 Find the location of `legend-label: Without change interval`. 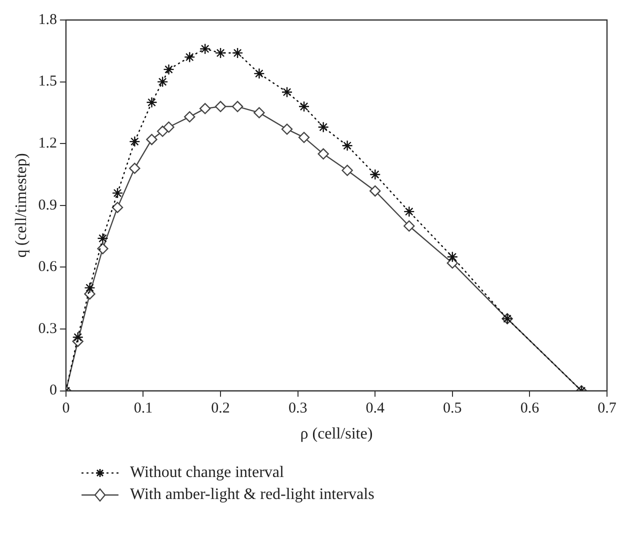

legend-label: Without change interval is located at coordinates (207, 473).